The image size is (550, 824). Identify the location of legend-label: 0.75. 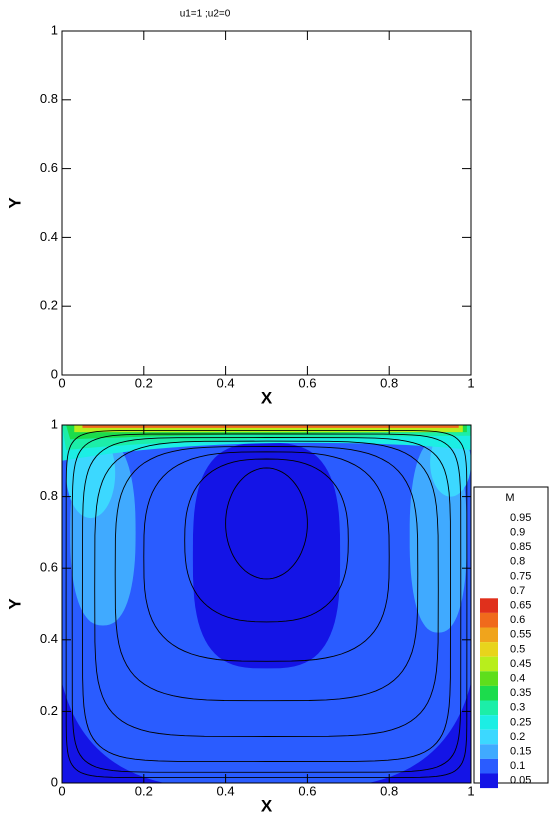
(520, 576).